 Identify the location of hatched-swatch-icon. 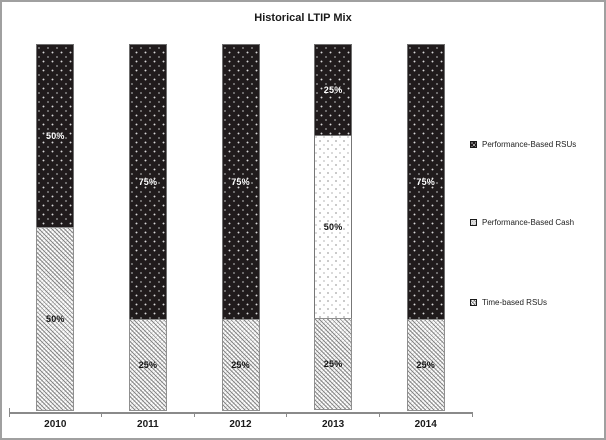
(473, 302).